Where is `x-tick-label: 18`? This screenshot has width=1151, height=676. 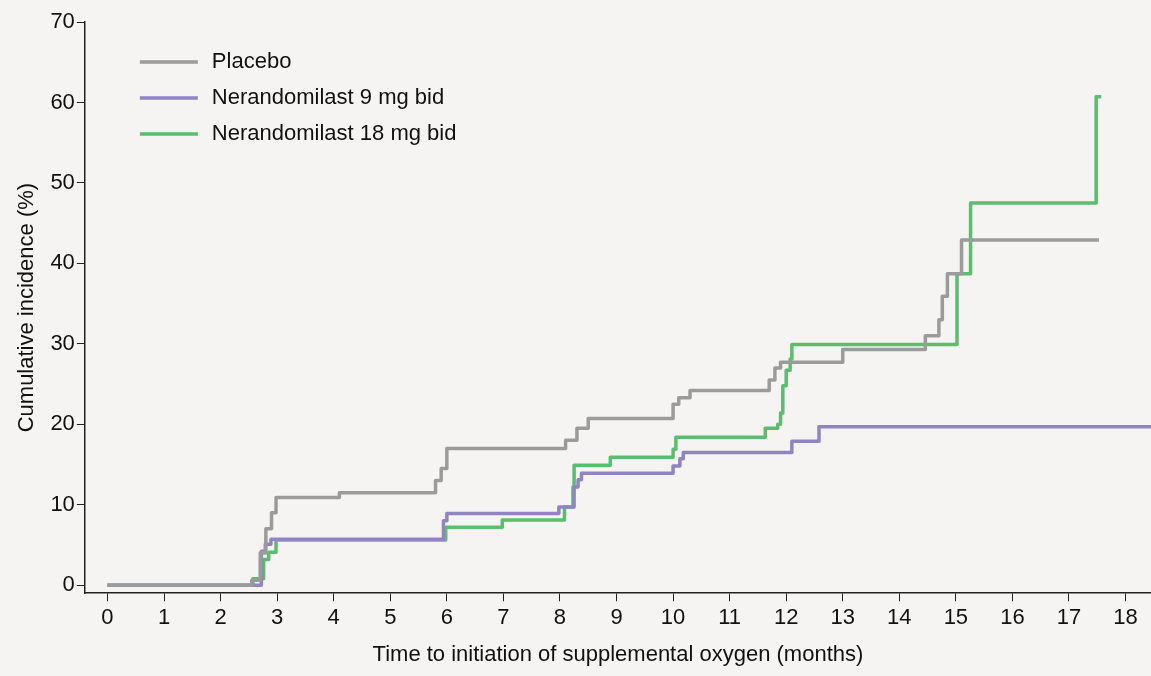
x-tick-label: 18 is located at coordinates (1125, 617).